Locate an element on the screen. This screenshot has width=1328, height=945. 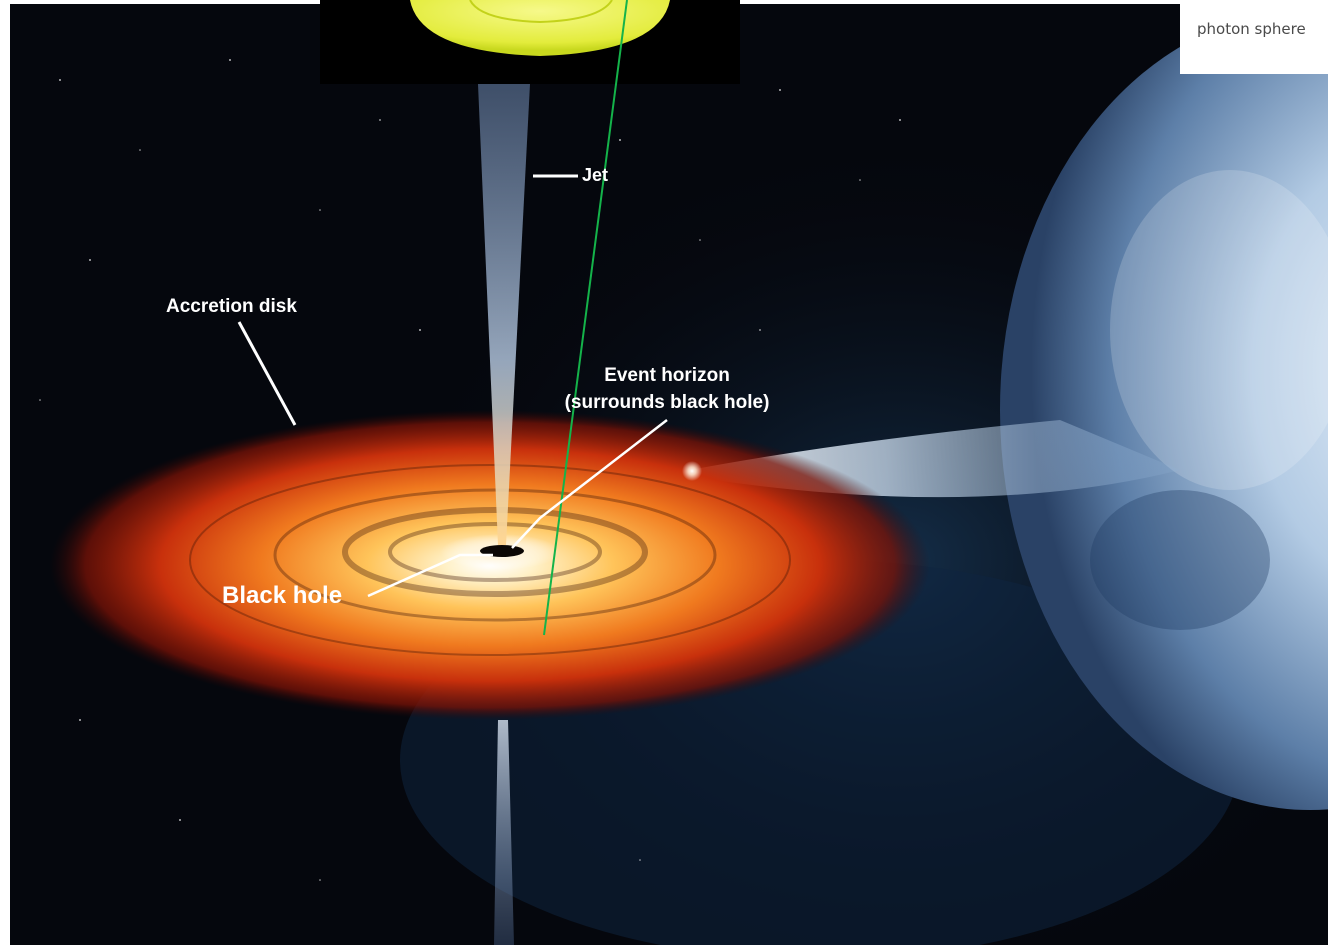
accretion-disk-label: Accretion disk is located at coordinates (231, 306).